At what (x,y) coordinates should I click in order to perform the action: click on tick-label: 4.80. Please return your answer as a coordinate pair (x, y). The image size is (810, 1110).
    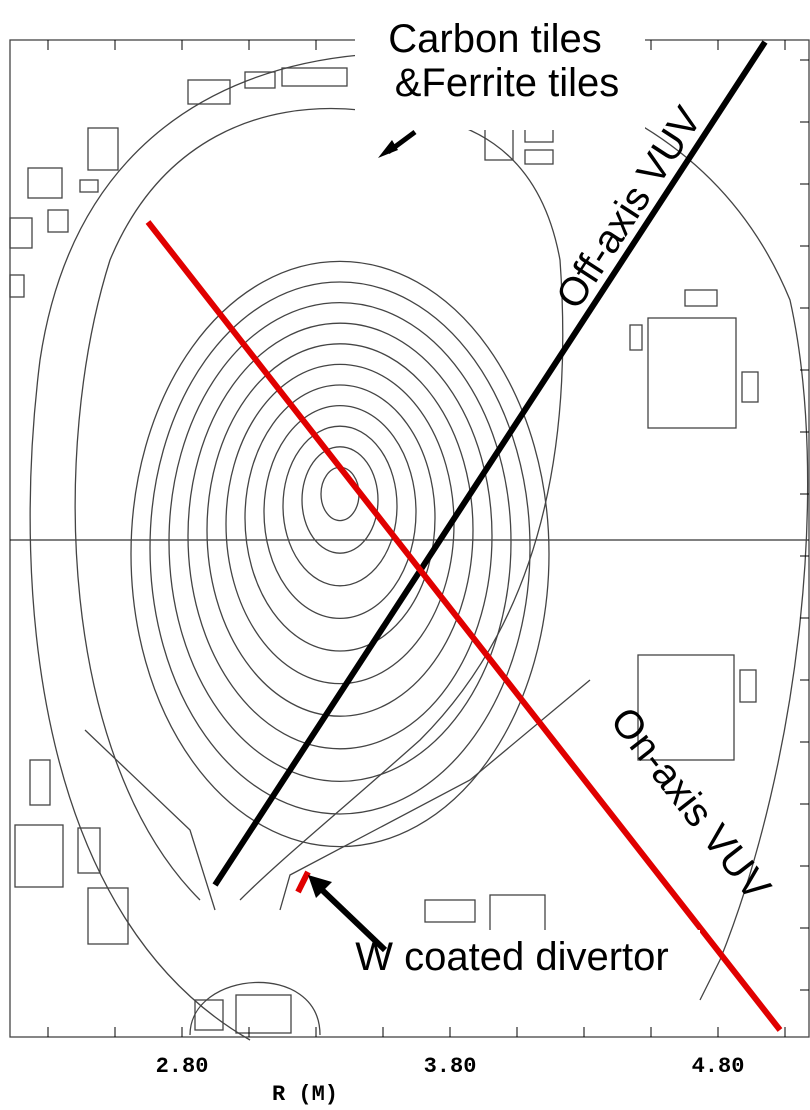
    Looking at the image, I should click on (718, 1066).